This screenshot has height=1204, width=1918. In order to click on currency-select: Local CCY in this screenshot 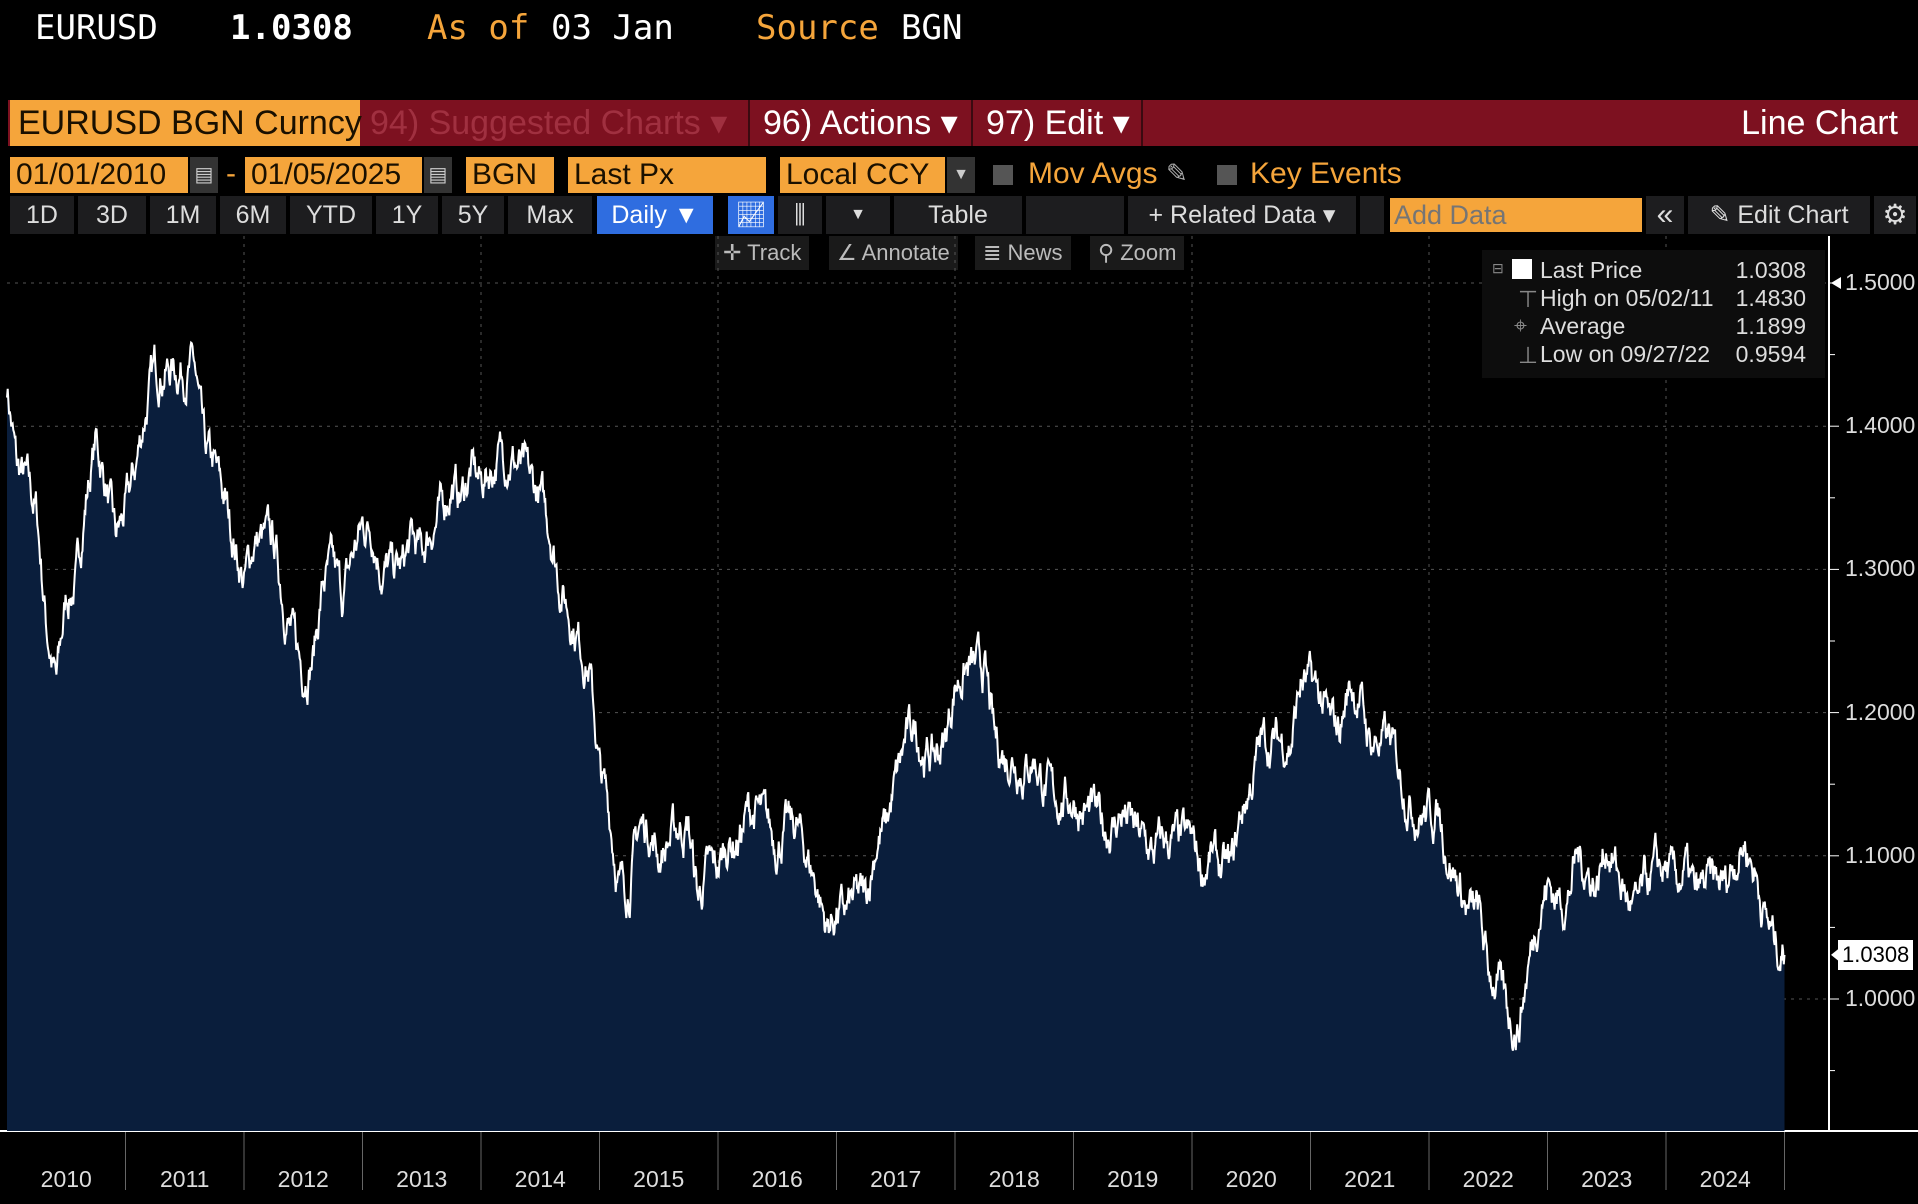, I will do `click(862, 175)`.